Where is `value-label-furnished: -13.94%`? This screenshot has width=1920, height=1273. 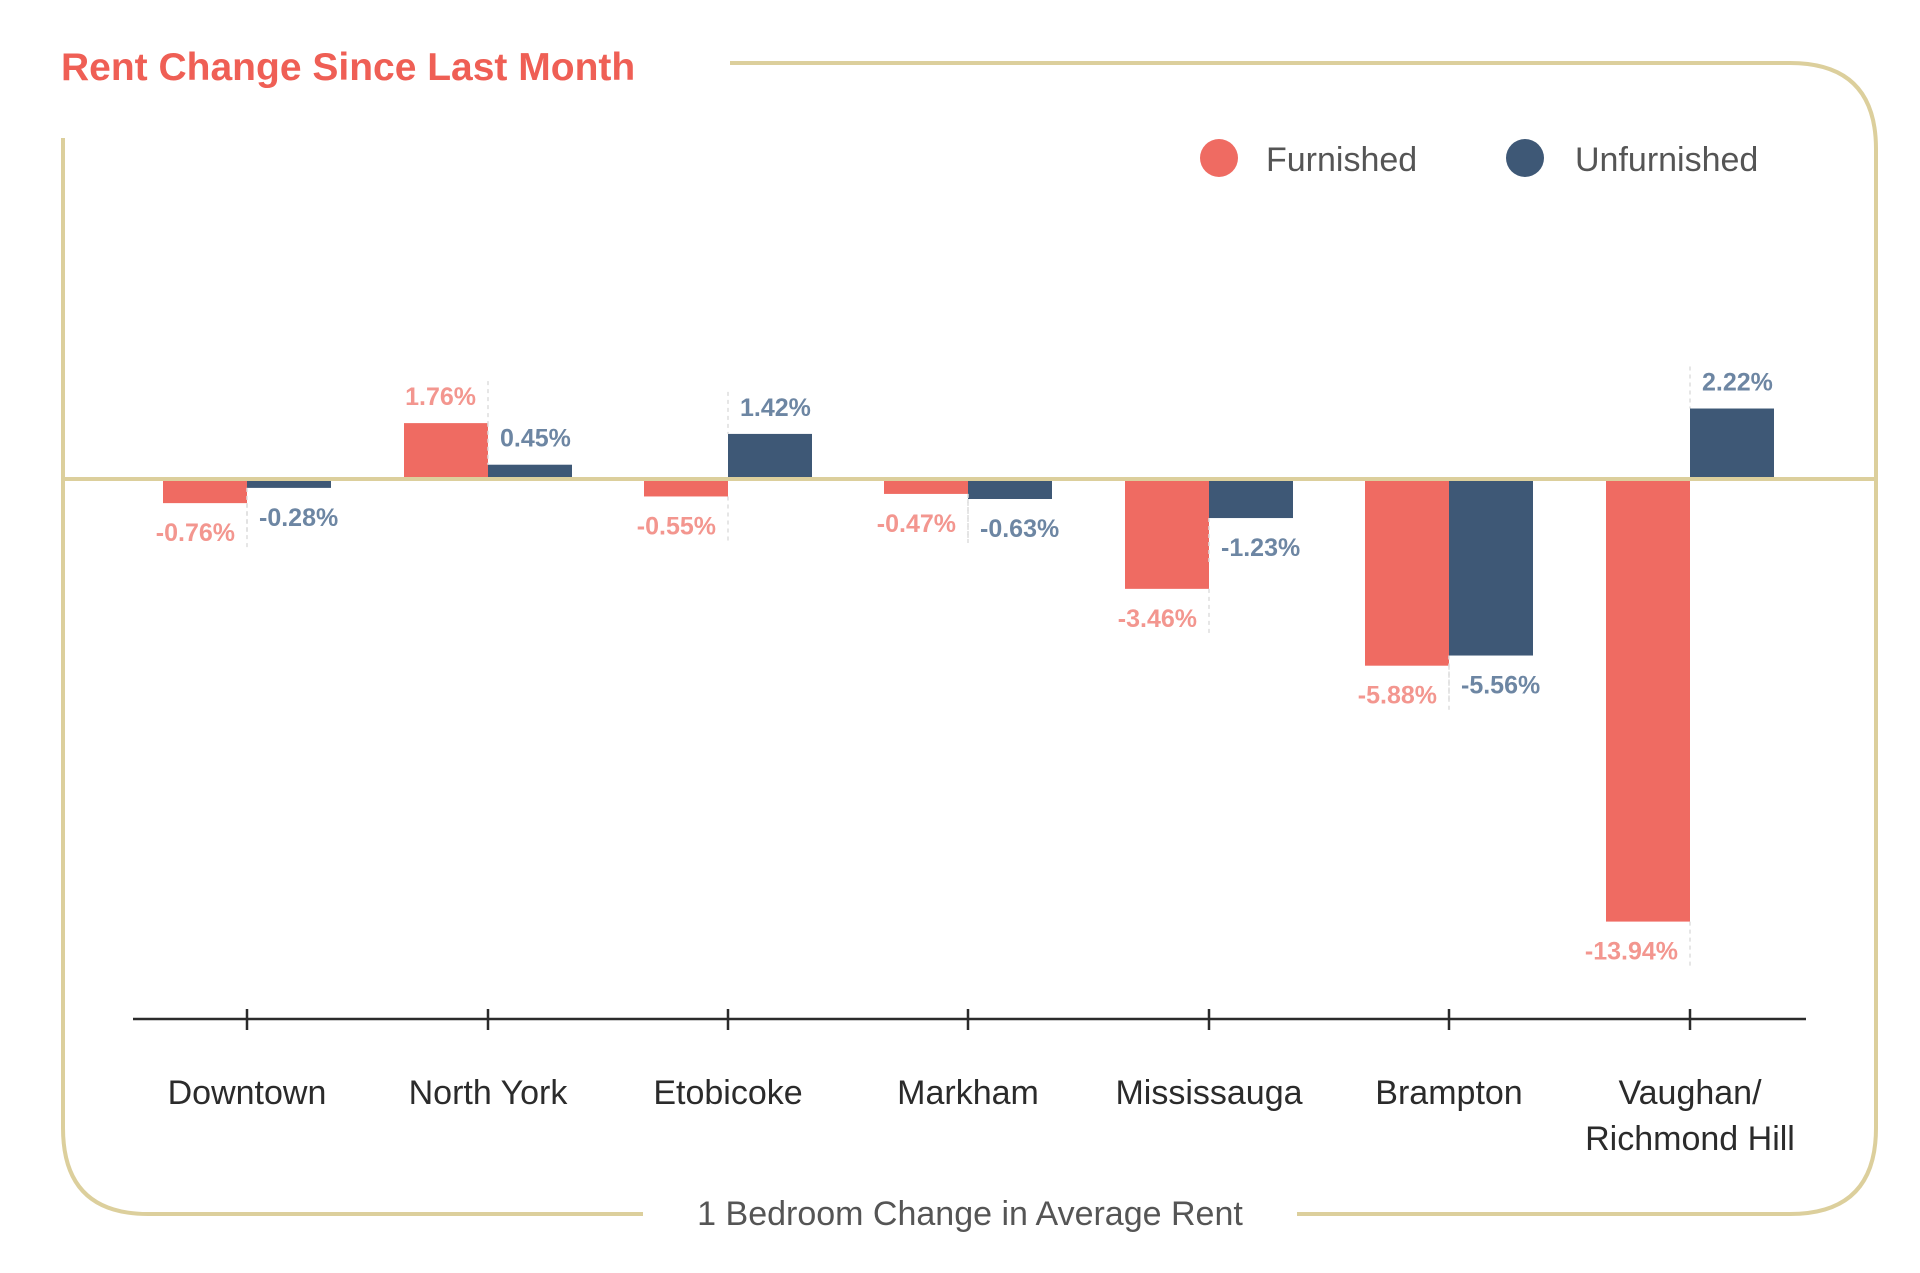 value-label-furnished: -13.94% is located at coordinates (1631, 952).